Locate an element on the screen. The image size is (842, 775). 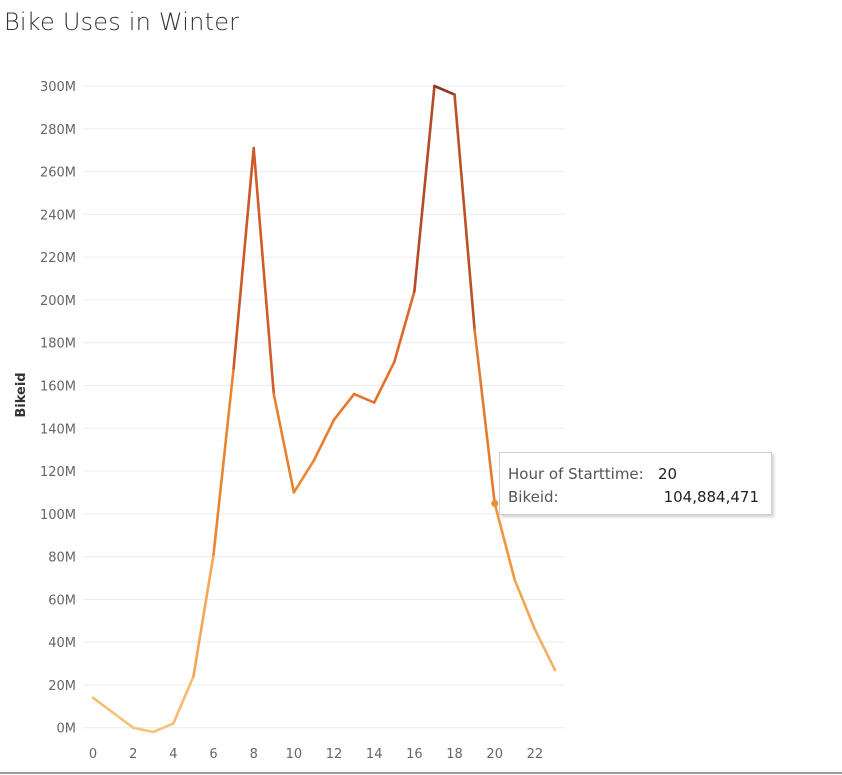
x-axis: 0 2 4 6 8 10 12 14 16 18 20 22 is located at coordinates (316, 754).